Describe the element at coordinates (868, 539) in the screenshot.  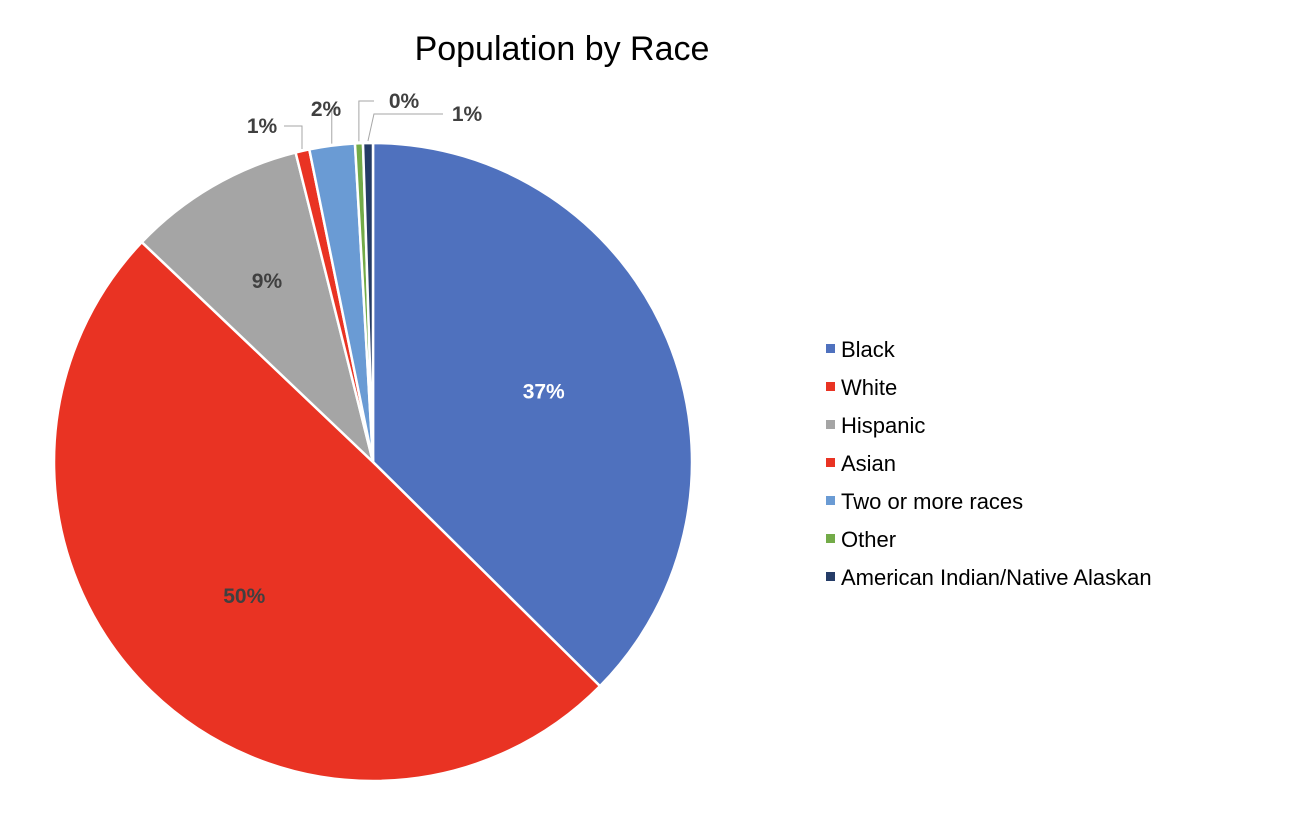
I see `legend-label-other: Other` at that location.